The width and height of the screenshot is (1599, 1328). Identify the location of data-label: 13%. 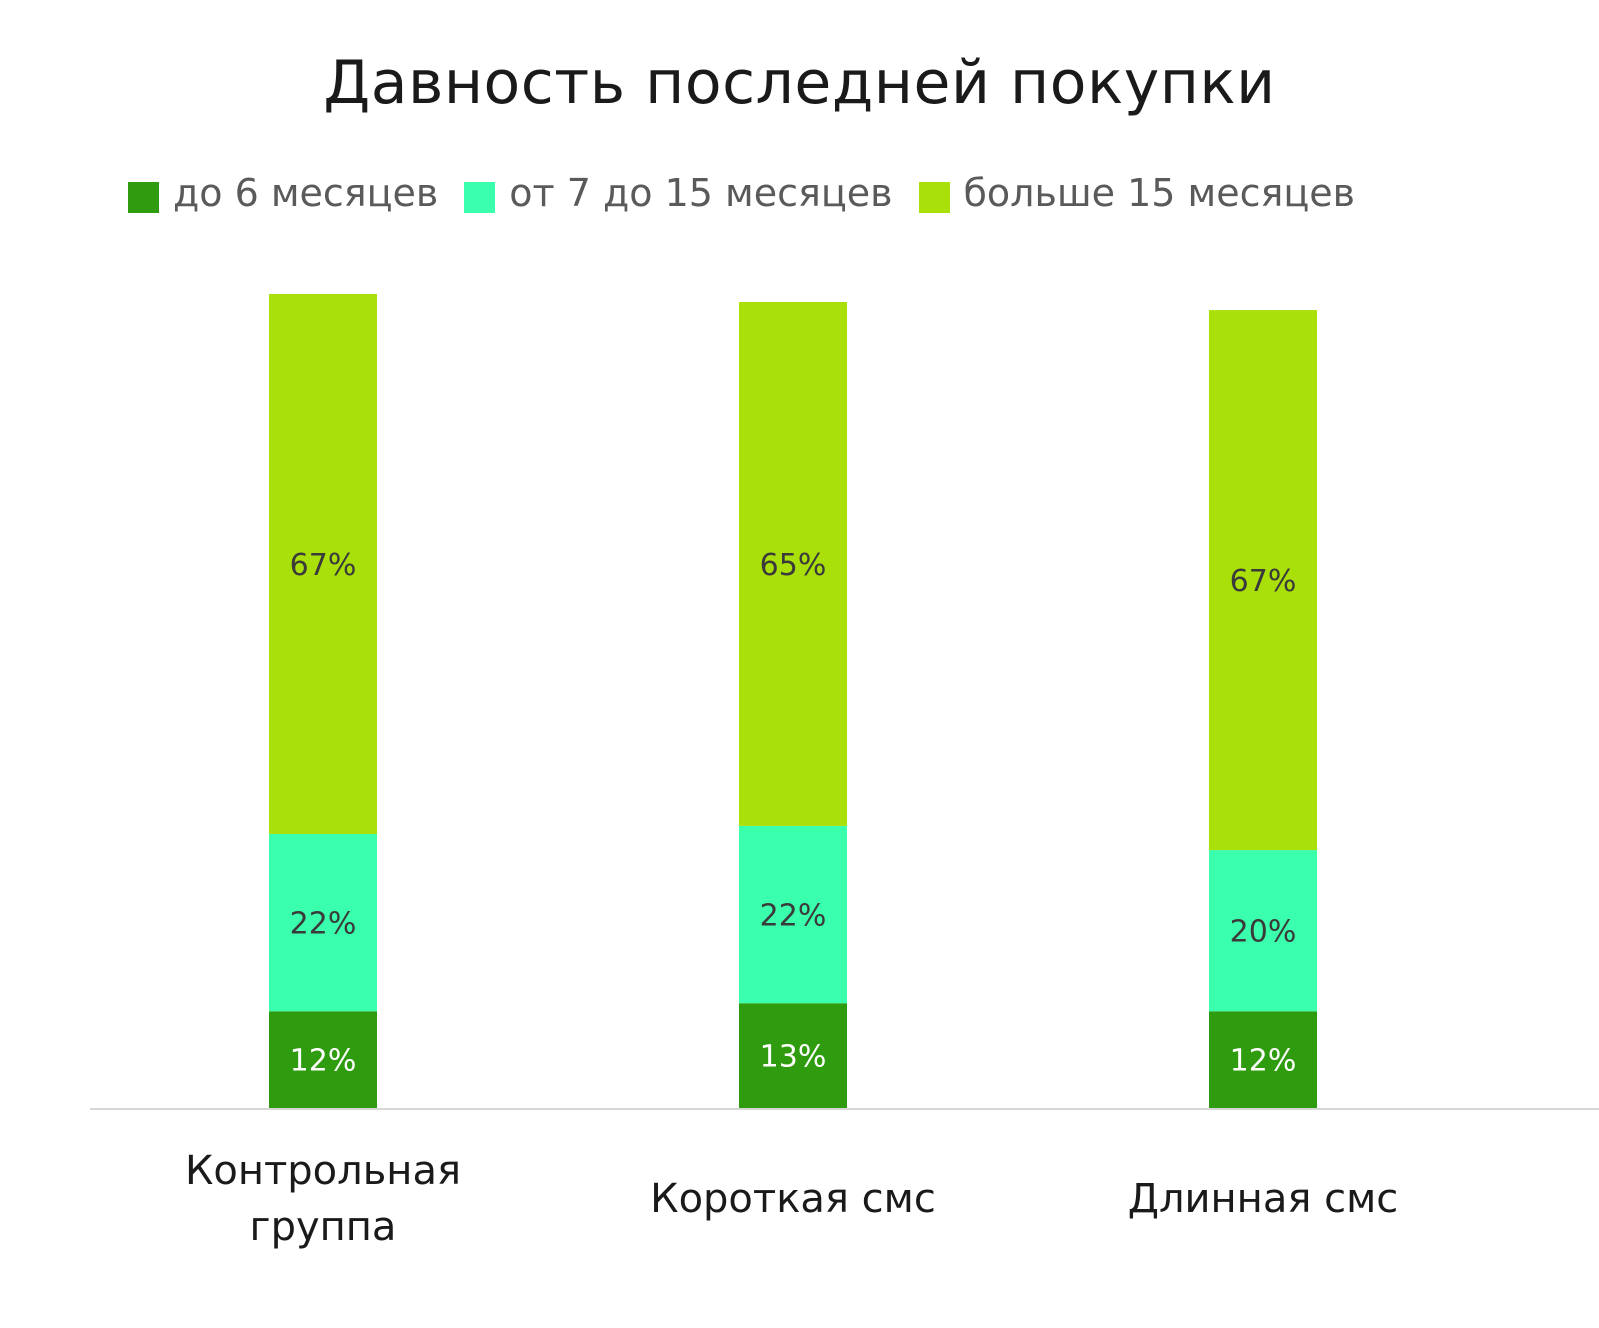
(793, 1057).